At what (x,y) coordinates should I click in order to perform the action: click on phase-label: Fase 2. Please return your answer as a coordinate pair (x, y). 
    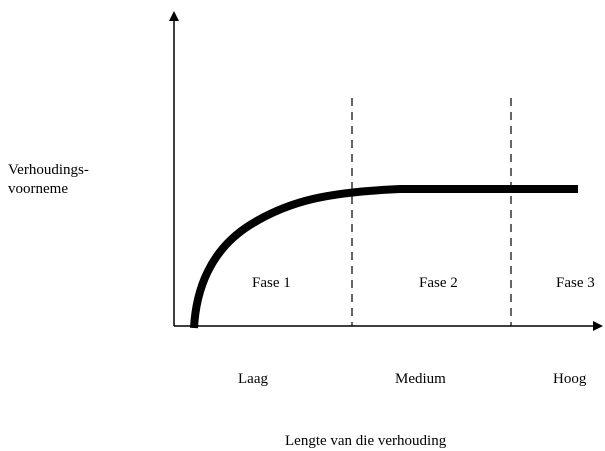
    Looking at the image, I should click on (438, 283).